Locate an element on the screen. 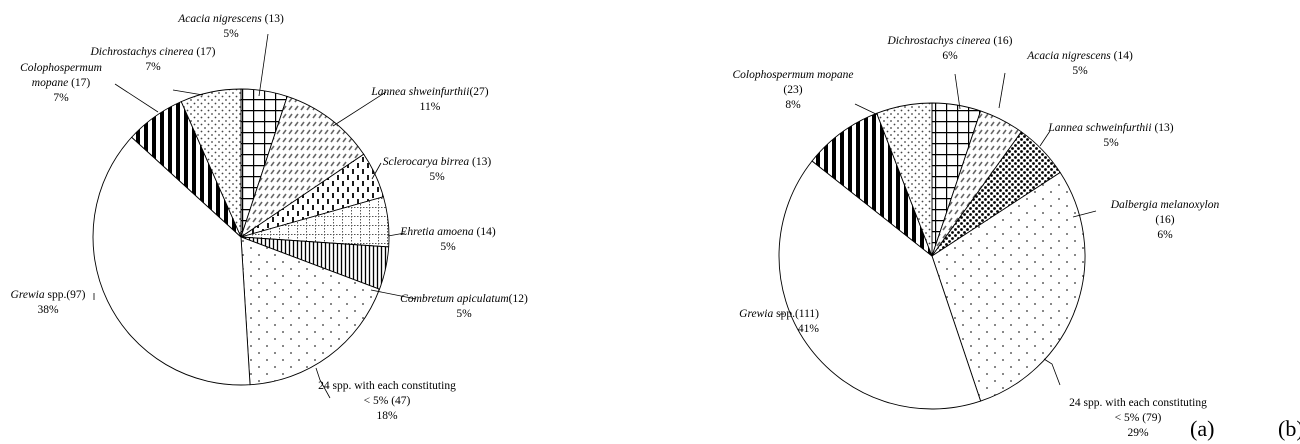 The width and height of the screenshot is (1300, 444). slice-label: Acacia nigrescens (13) 5% is located at coordinates (230, 26).